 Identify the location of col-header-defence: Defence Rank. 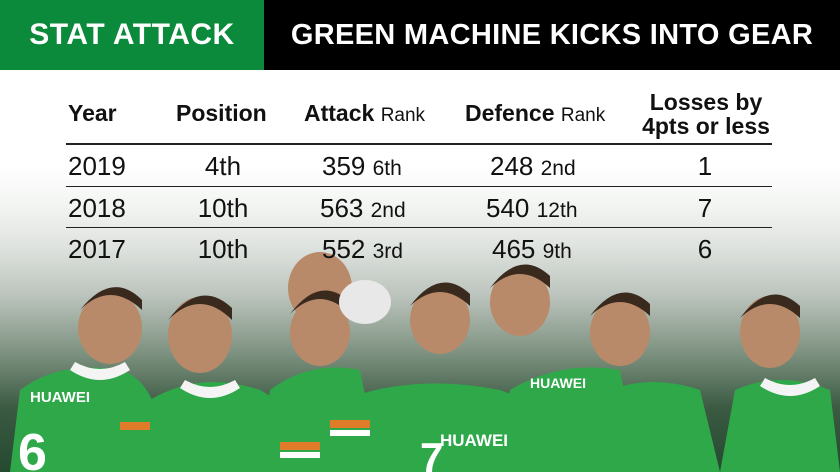
(535, 113).